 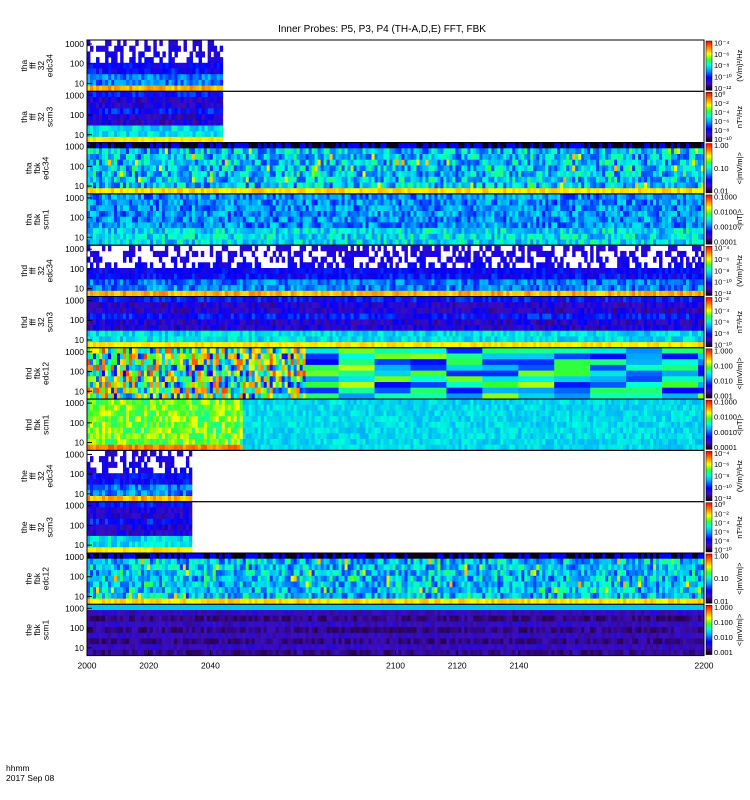 What do you see at coordinates (725, 196) in the screenshot?
I see `colorbar-tick-label: 0.1000` at bounding box center [725, 196].